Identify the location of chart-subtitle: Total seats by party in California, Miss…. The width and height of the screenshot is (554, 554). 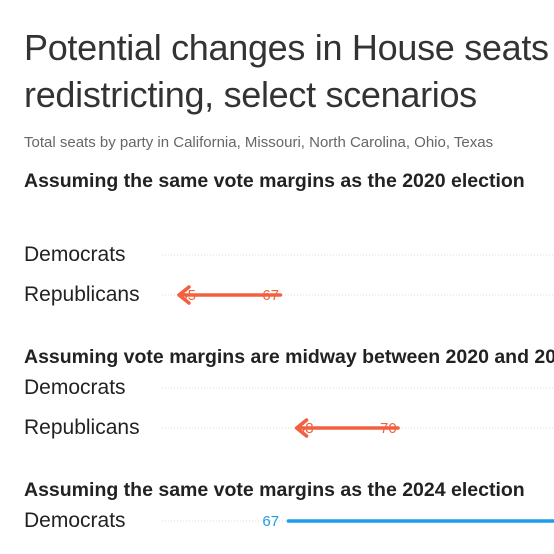
(259, 142).